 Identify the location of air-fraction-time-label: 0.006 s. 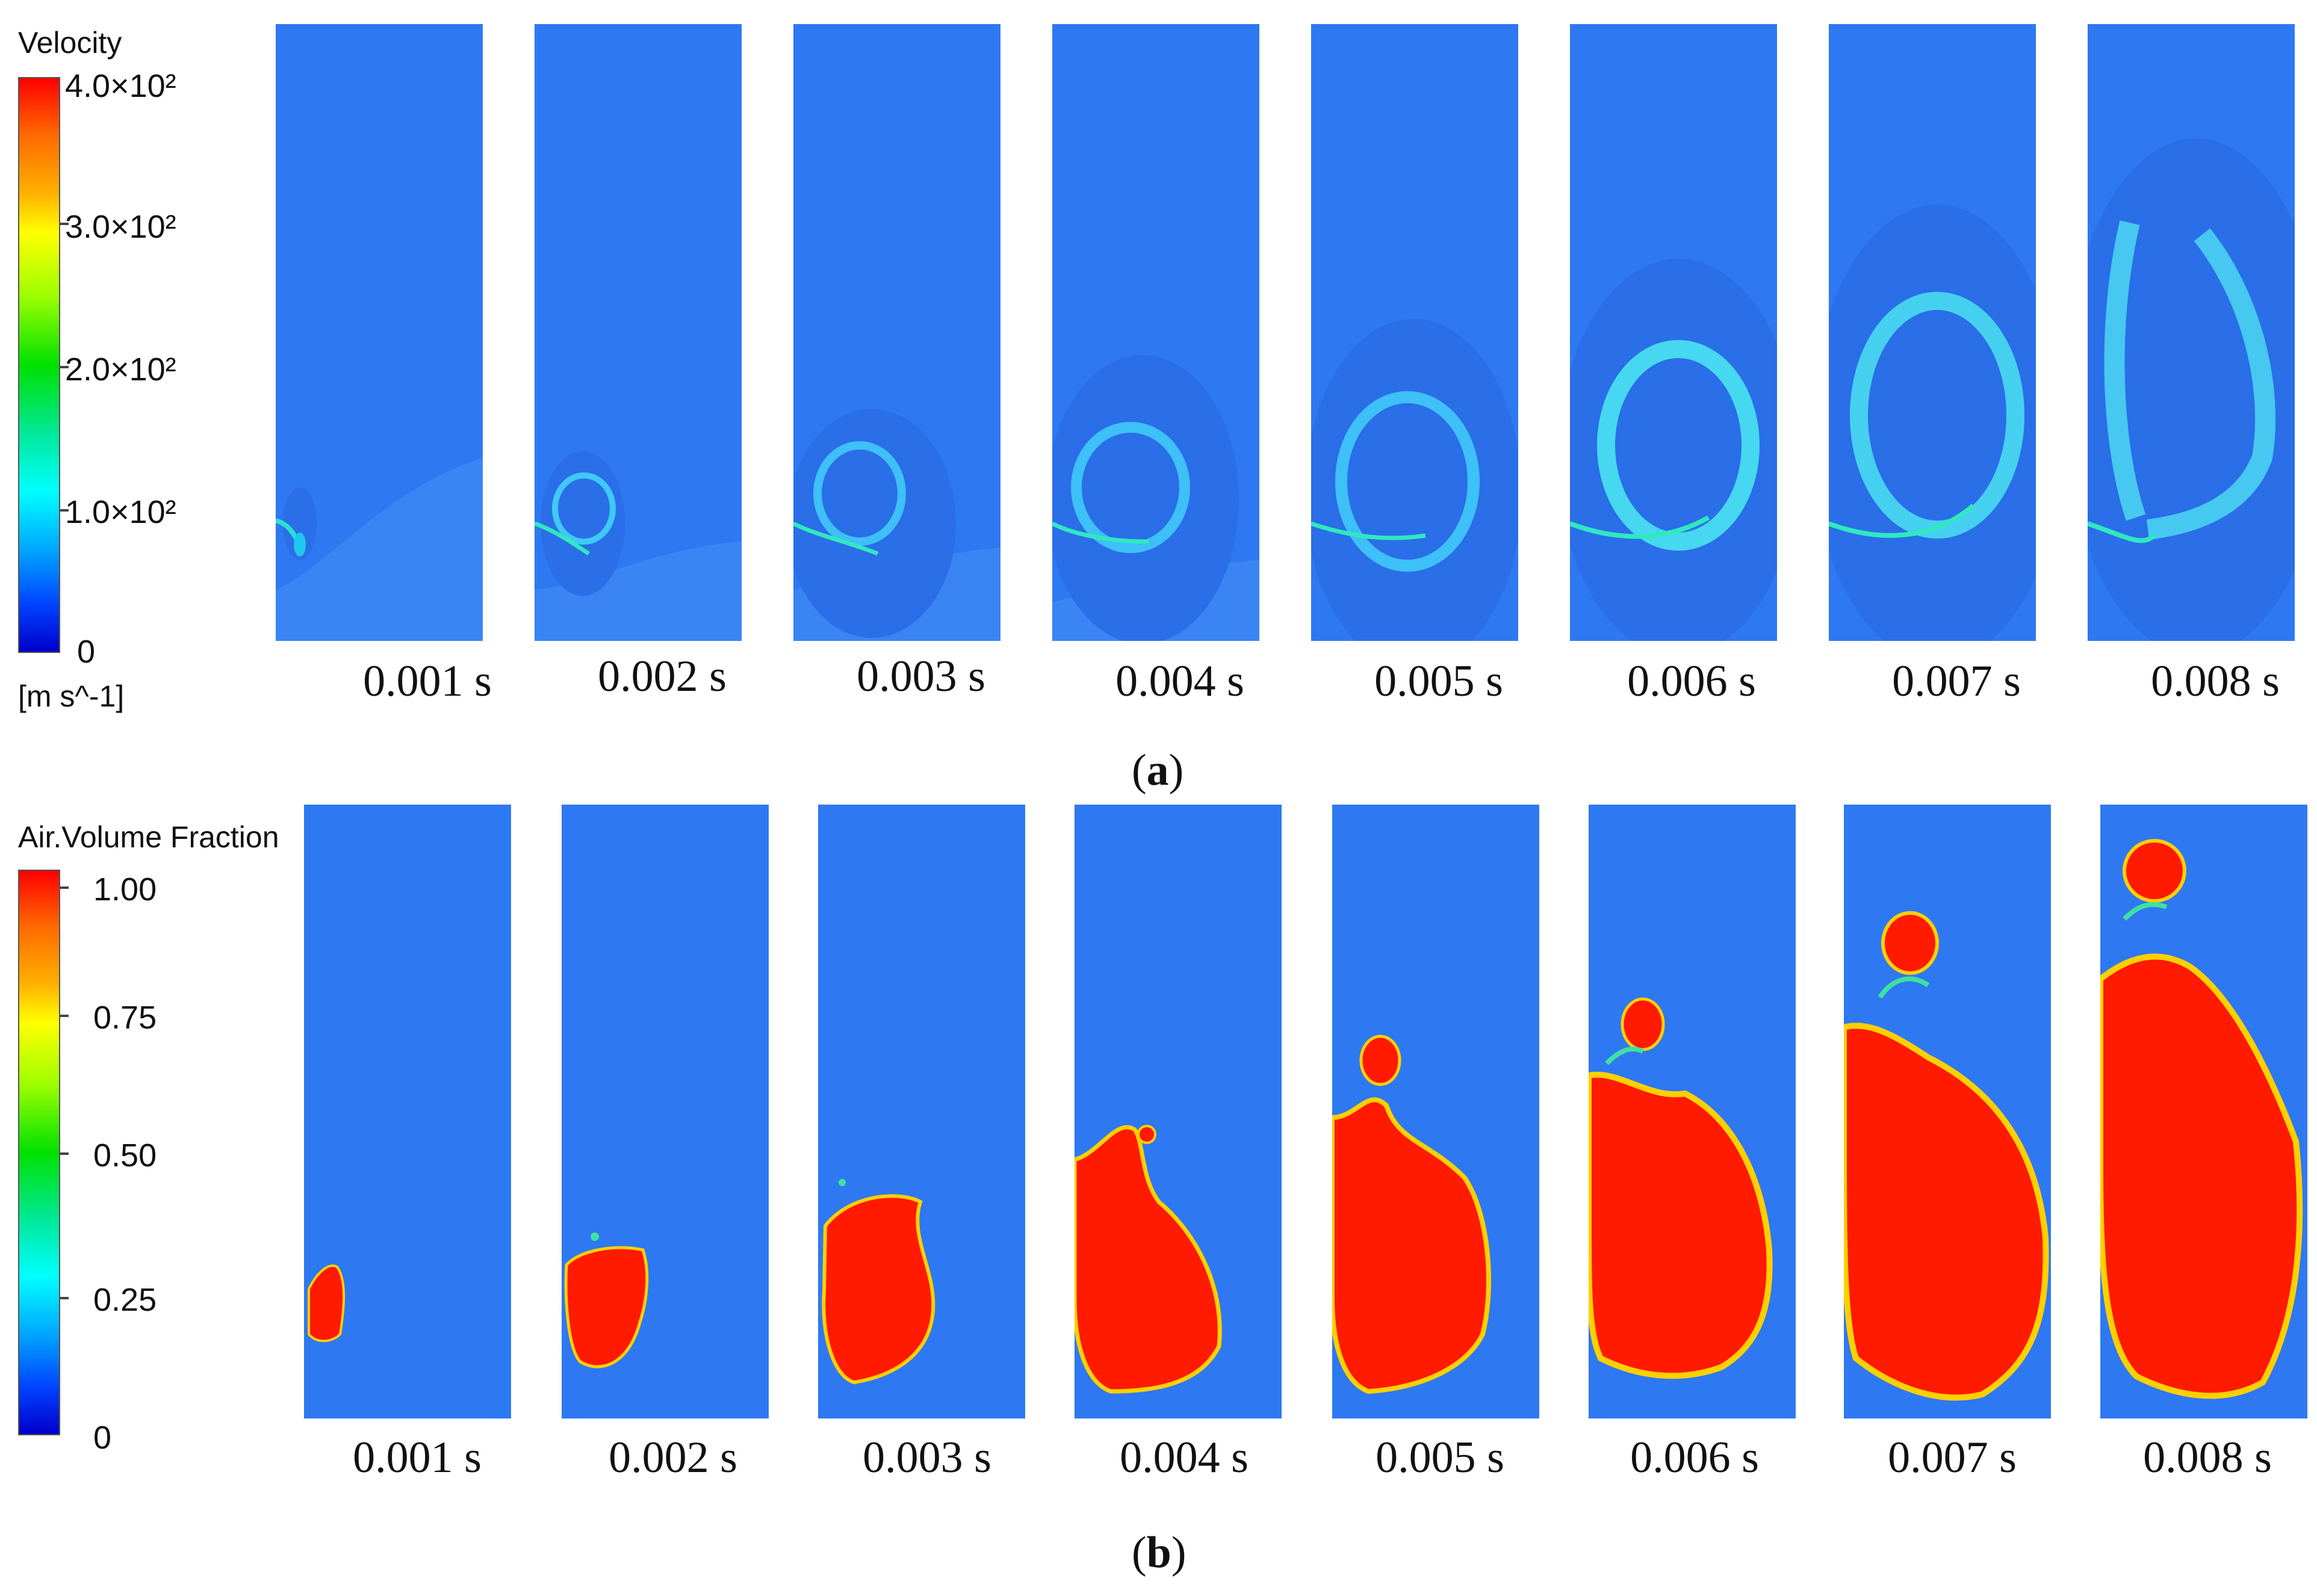
(1694, 1457).